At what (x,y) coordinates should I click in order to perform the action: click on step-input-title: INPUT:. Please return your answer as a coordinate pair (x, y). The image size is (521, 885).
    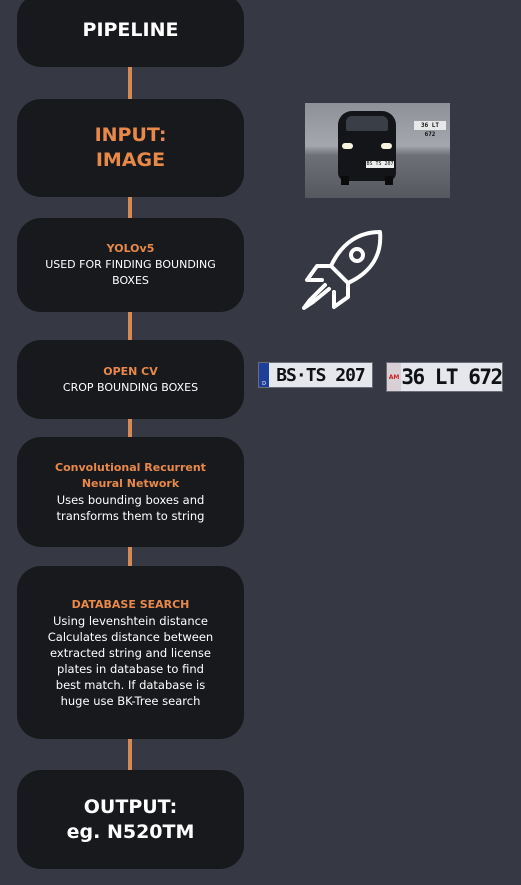
    Looking at the image, I should click on (130, 135).